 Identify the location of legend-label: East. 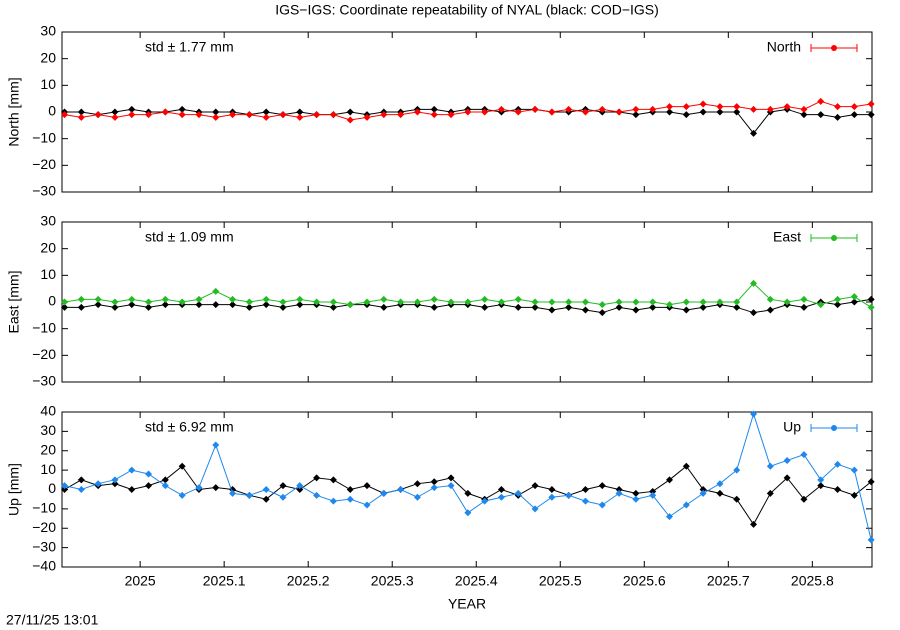
(787, 237).